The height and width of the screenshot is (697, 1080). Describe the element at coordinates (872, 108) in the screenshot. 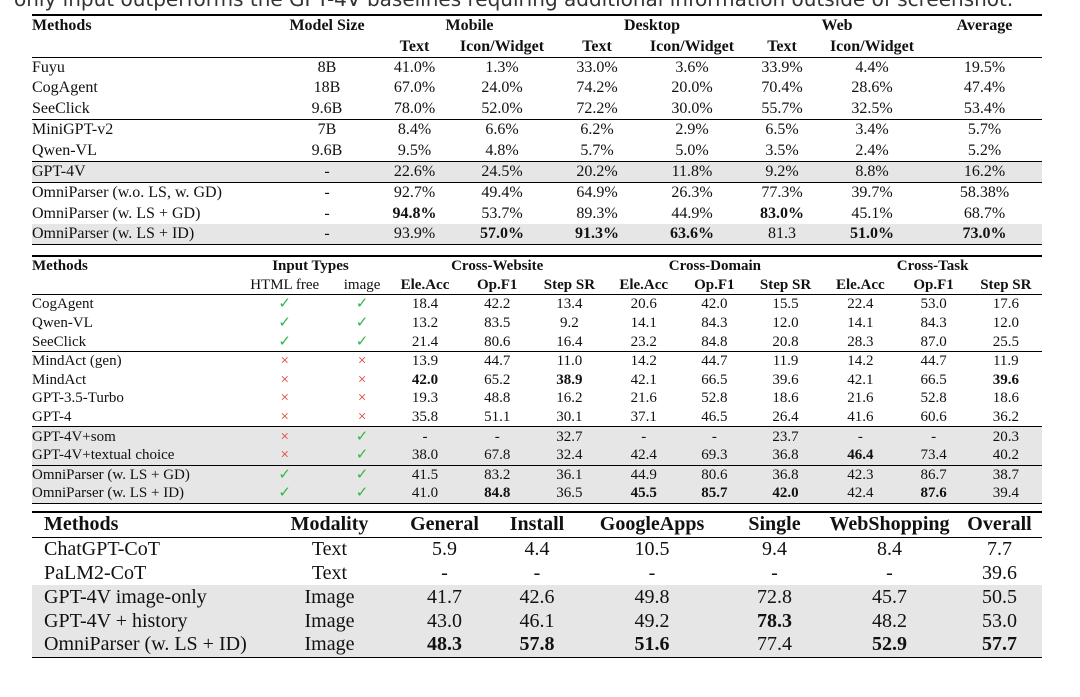

I see `score-cell: 32.5%` at that location.